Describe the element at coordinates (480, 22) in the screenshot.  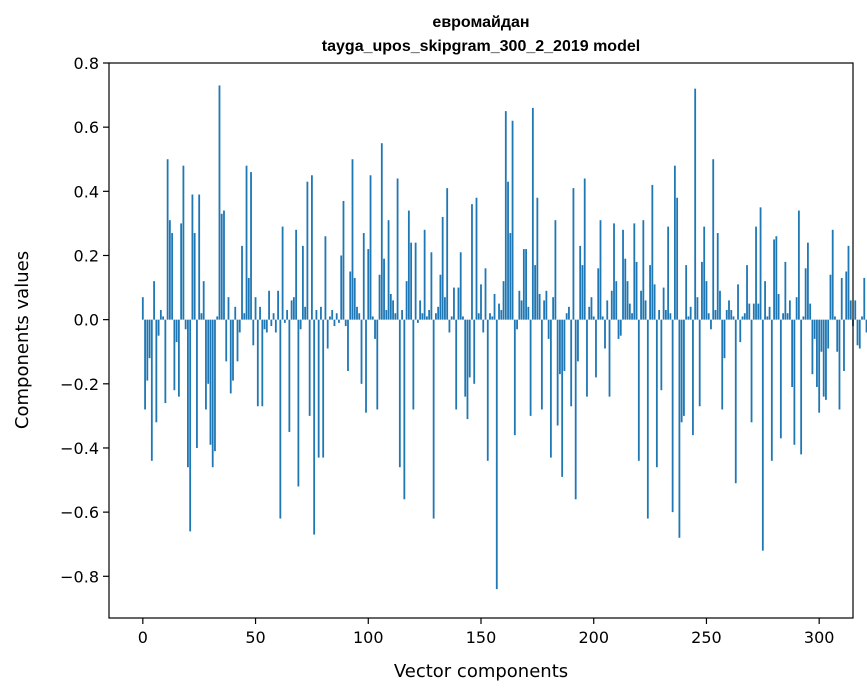
I see `chart-title: евромайдан` at that location.